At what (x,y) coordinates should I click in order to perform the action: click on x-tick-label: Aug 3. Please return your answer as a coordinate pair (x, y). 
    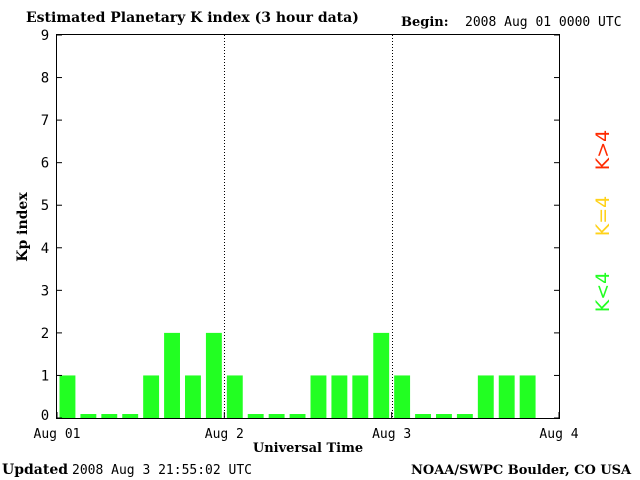
    Looking at the image, I should click on (391, 434).